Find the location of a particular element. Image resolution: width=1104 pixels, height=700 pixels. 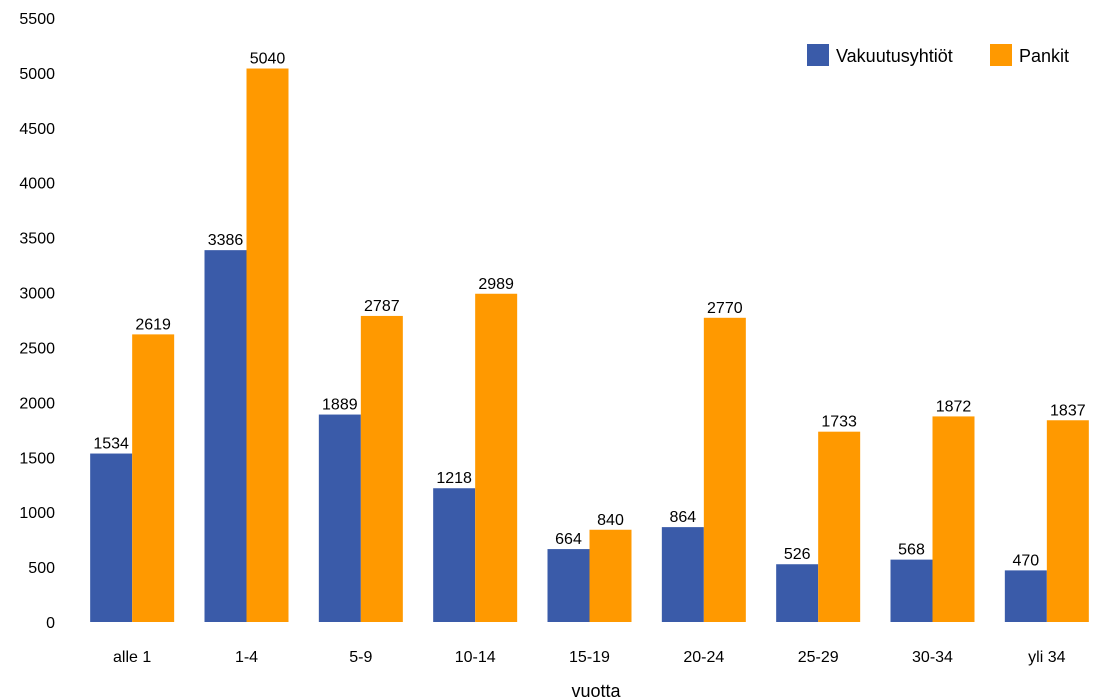

y-tick-label: 1000 is located at coordinates (37, 513).